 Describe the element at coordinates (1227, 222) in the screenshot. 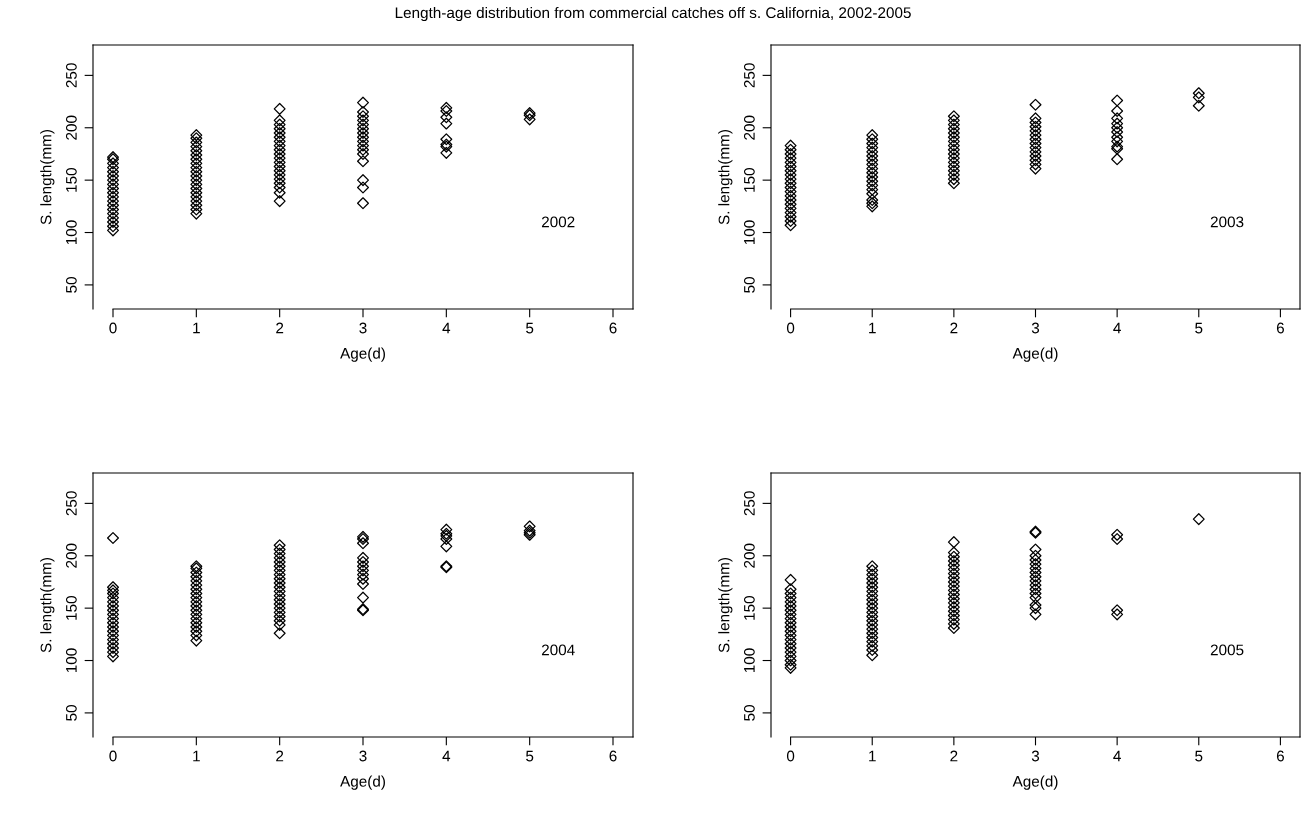

I see `annotation: 2003` at that location.